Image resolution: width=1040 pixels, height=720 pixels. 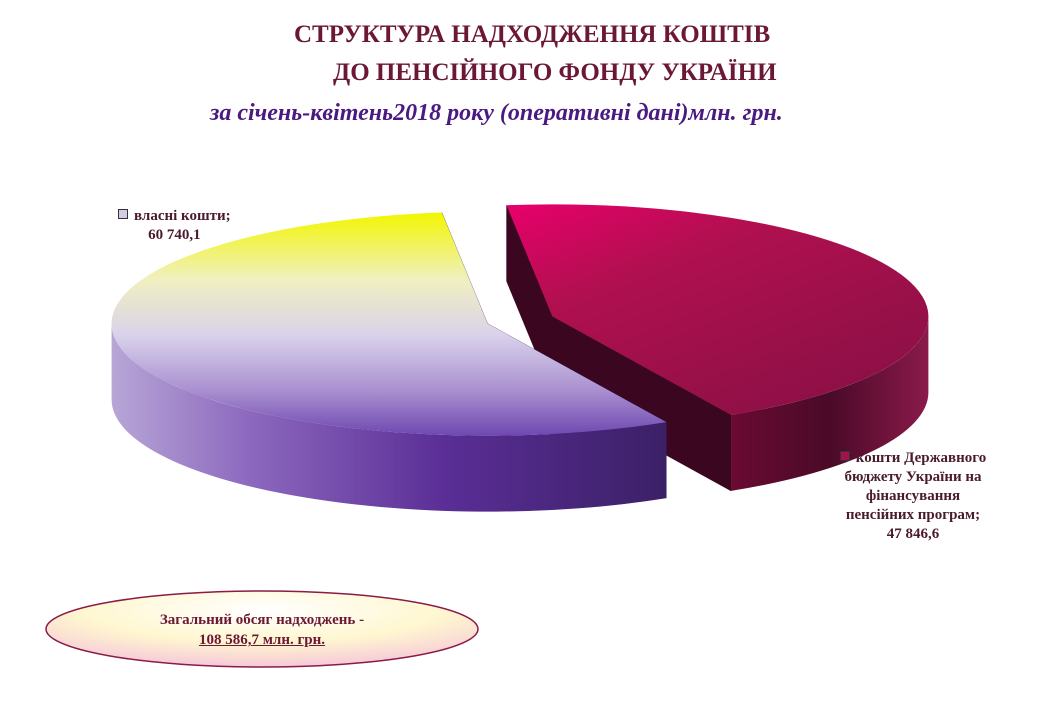 What do you see at coordinates (532, 34) in the screenshot?
I see `chart-title-line-1: СТРУКТУРА НАДХОДЖЕННЯ КОШТІВ` at bounding box center [532, 34].